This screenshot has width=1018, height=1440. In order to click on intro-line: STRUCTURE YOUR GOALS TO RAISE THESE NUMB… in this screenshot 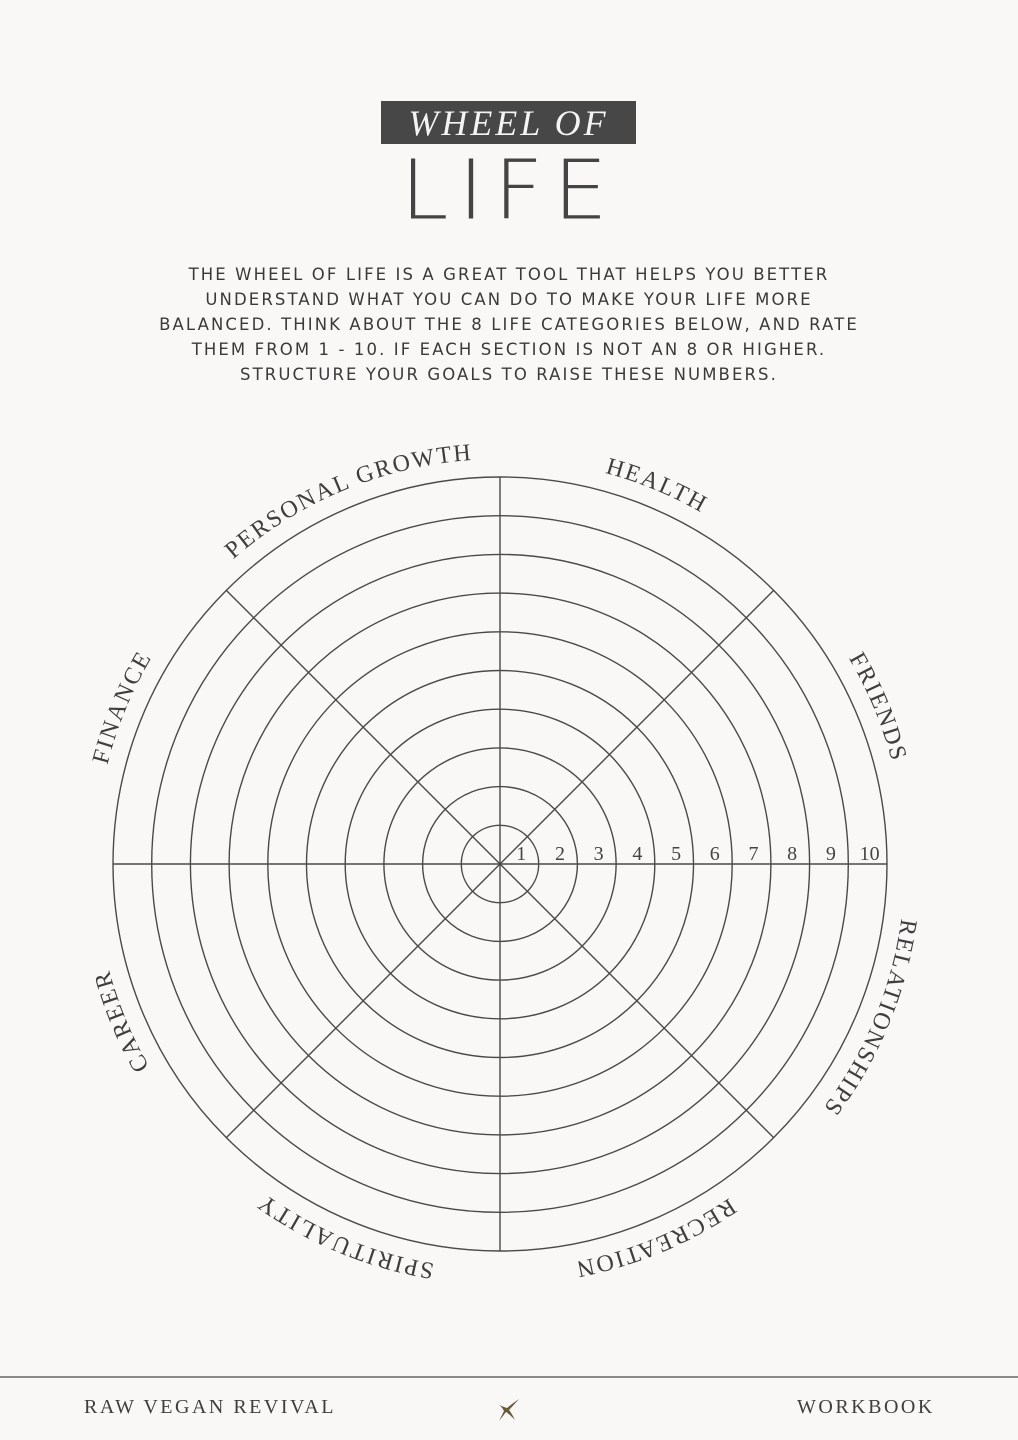, I will do `click(509, 374)`.